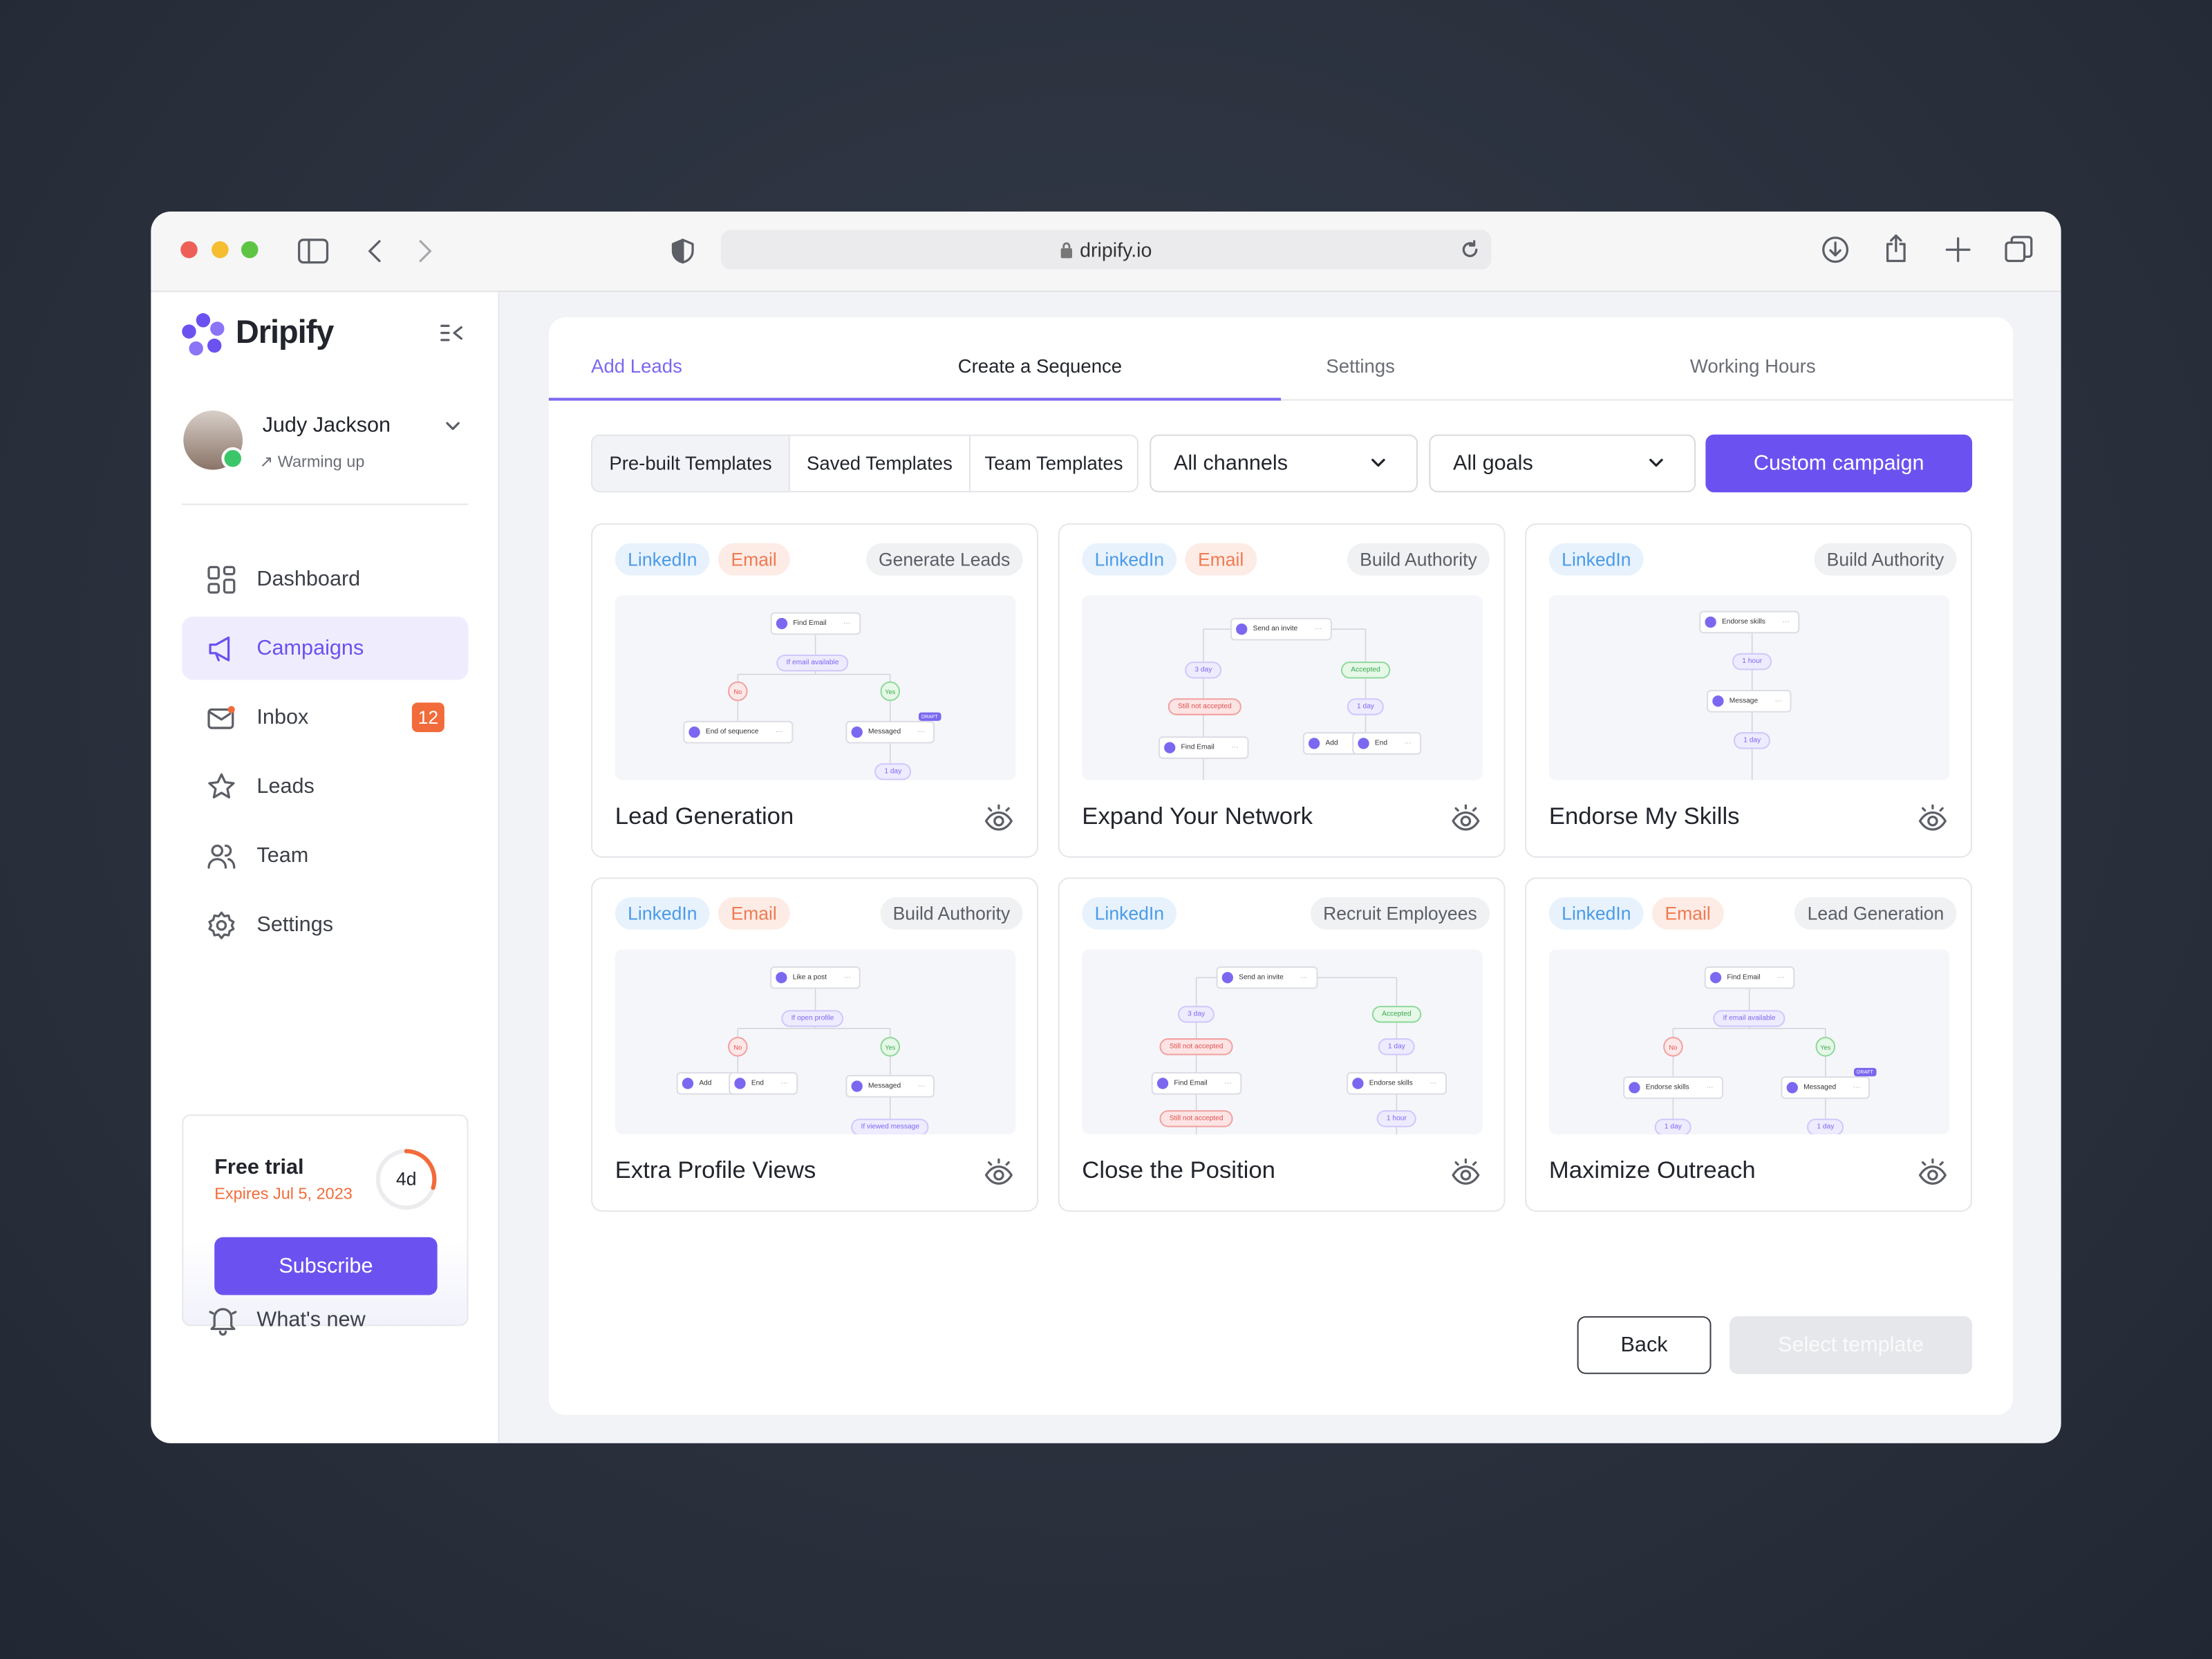  I want to click on user-menu, so click(453, 427).